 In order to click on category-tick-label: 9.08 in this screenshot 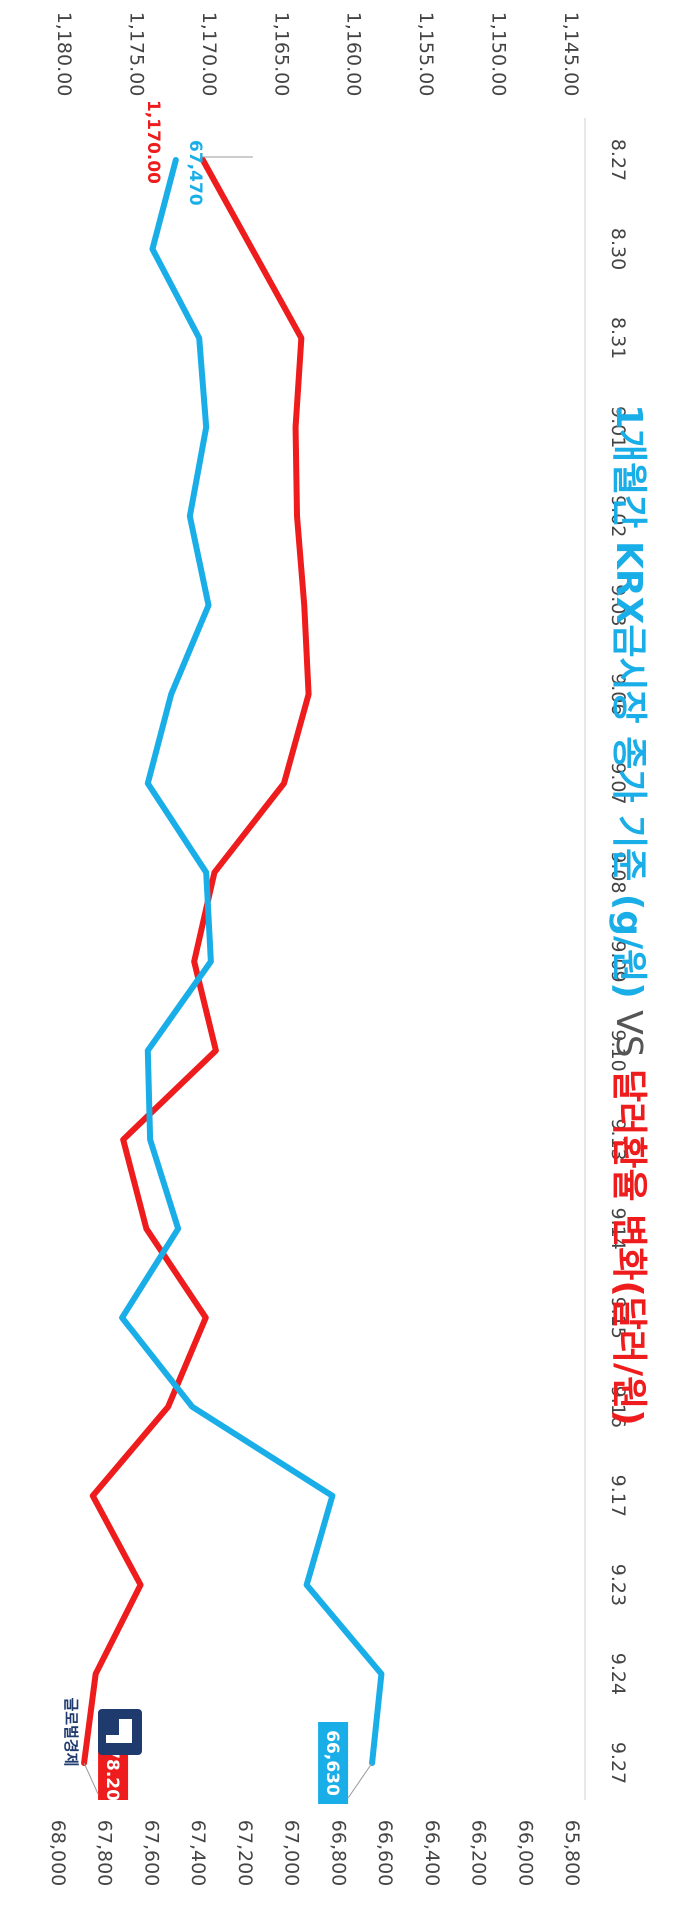, I will do `click(618, 872)`.